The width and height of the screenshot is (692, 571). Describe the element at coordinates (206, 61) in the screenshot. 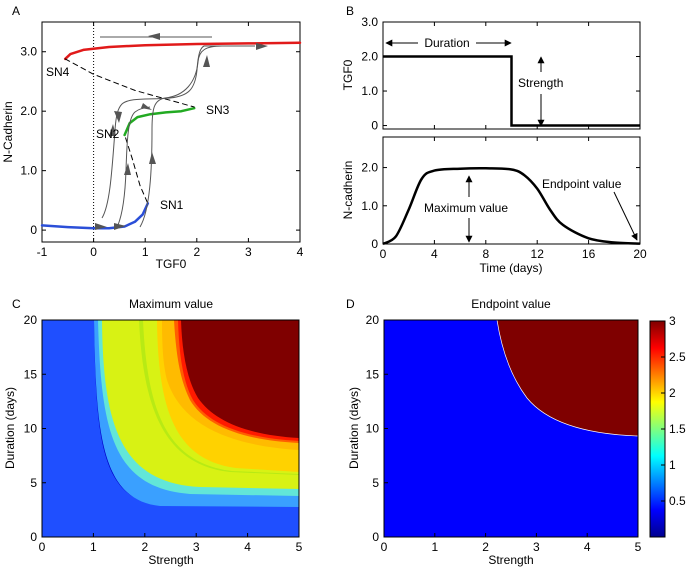

I see `arrow-up-right` at that location.